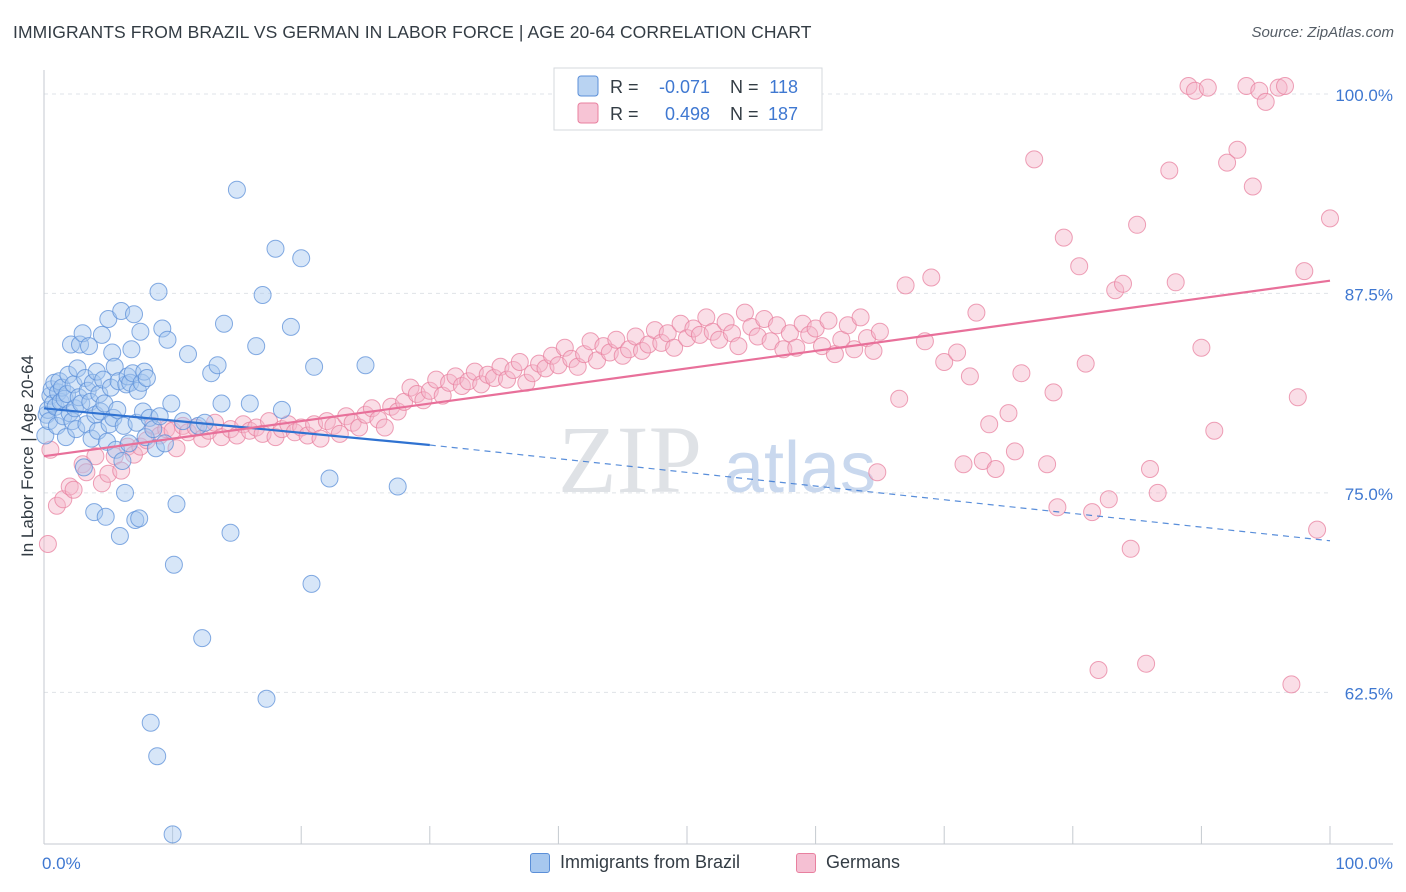 This screenshot has width=1406, height=892. Describe the element at coordinates (650, 862) in the screenshot. I see `legend-label-brazil: Immigrants from Brazil` at that location.